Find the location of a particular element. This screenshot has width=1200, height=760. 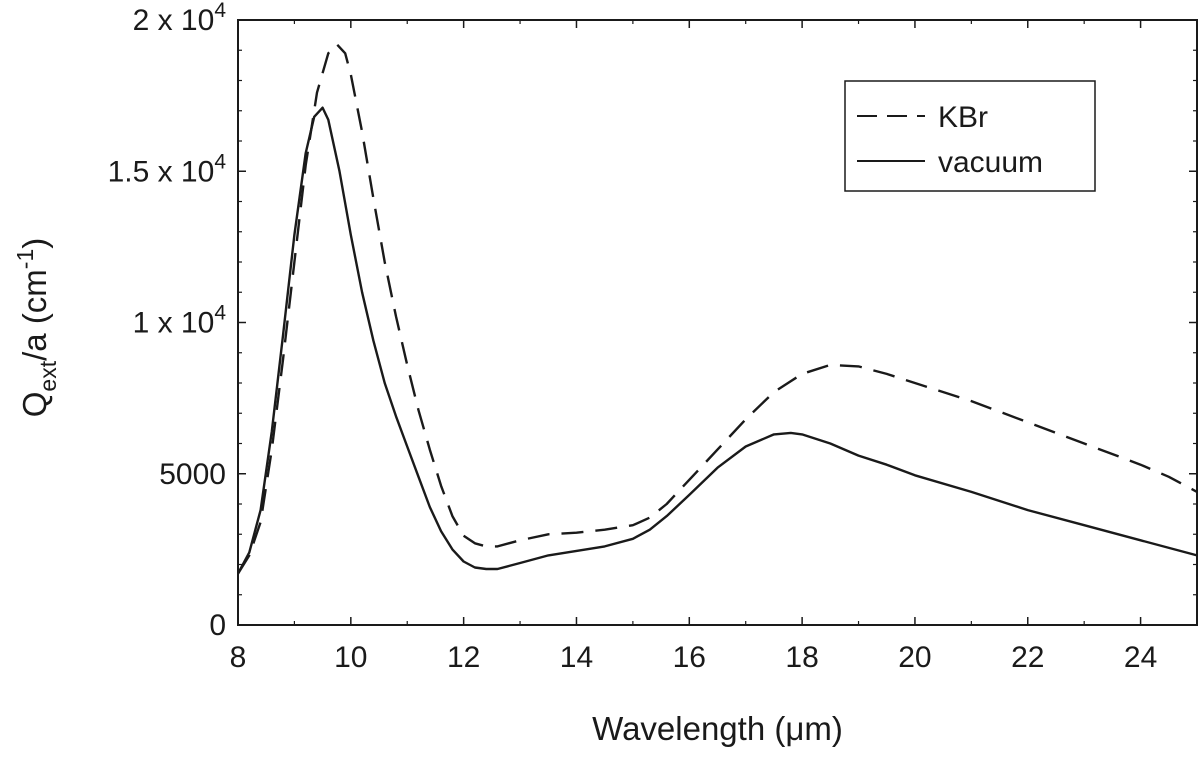

y-axis-label-sup: -1 is located at coordinates (25, 259).